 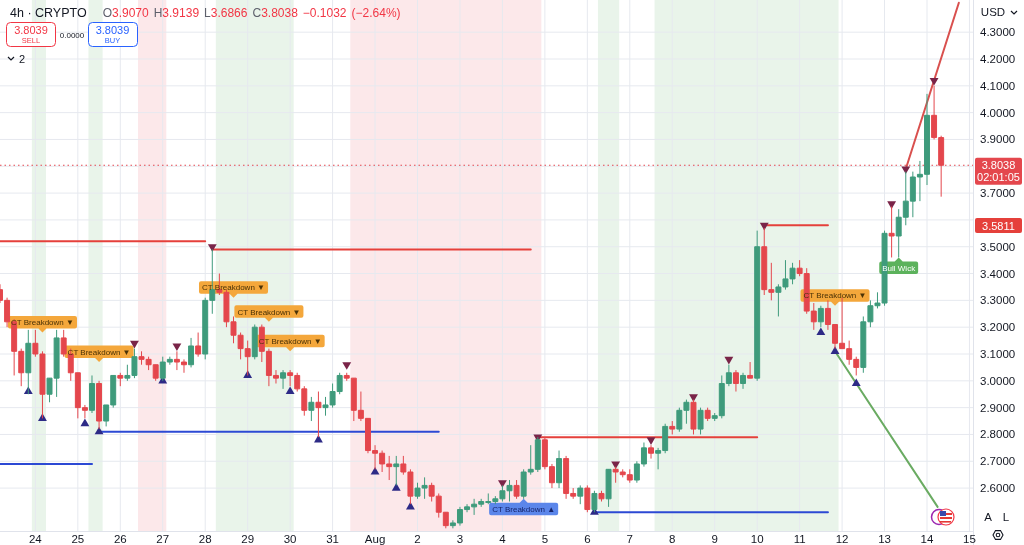 What do you see at coordinates (417, 538) in the screenshot?
I see `x-tick-label: 2` at bounding box center [417, 538].